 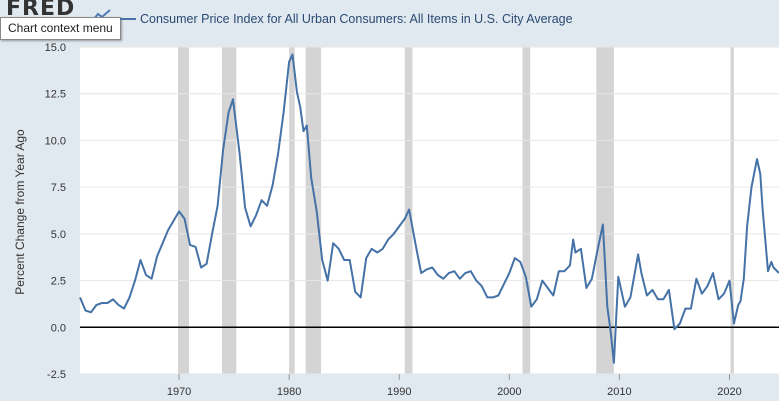 What do you see at coordinates (58, 235) in the screenshot?
I see `y-tick-label: 5.0` at bounding box center [58, 235].